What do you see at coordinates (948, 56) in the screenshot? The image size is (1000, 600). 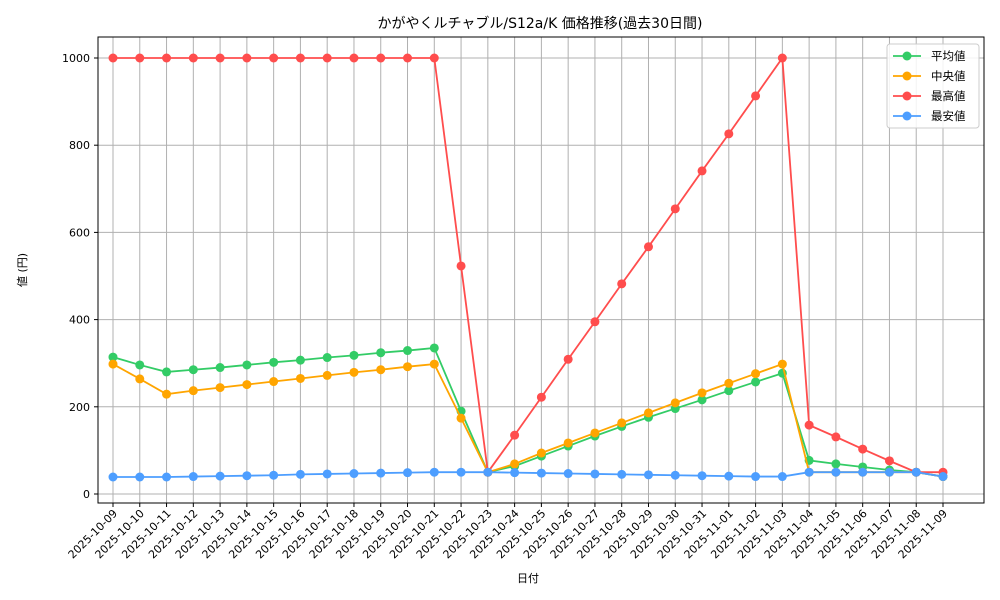 I see `legend-label: 平均値` at bounding box center [948, 56].